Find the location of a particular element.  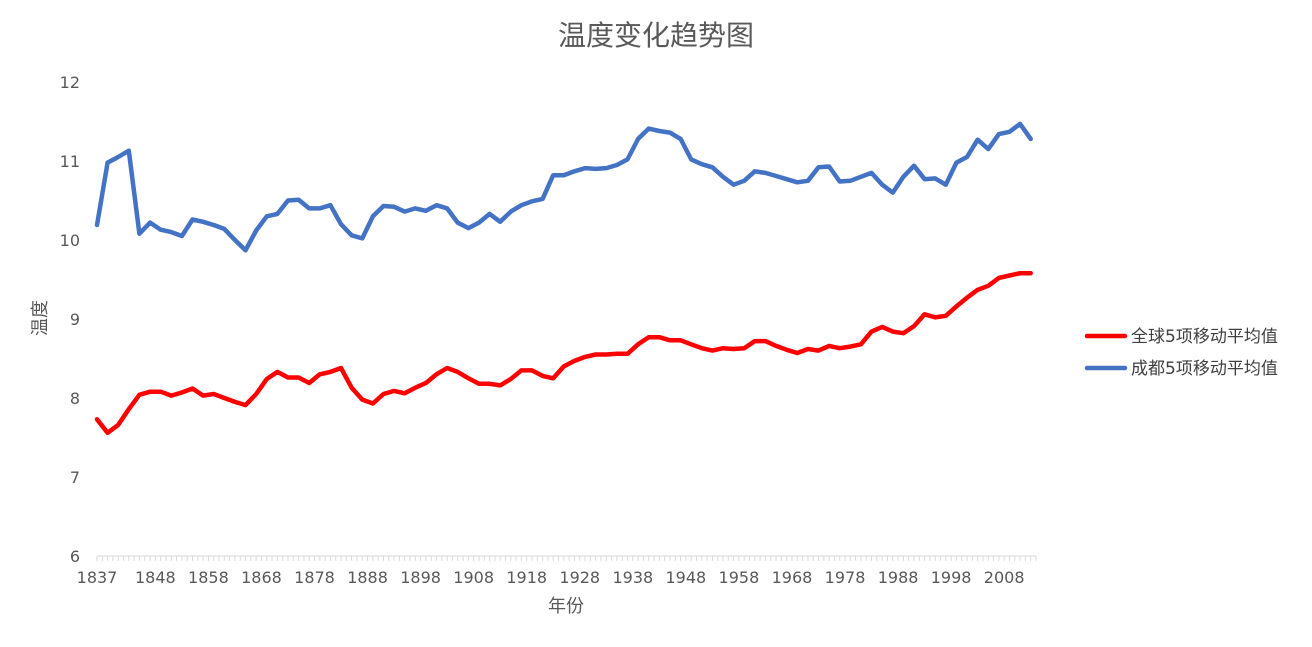

x-tick-label: 1938 is located at coordinates (632, 577).